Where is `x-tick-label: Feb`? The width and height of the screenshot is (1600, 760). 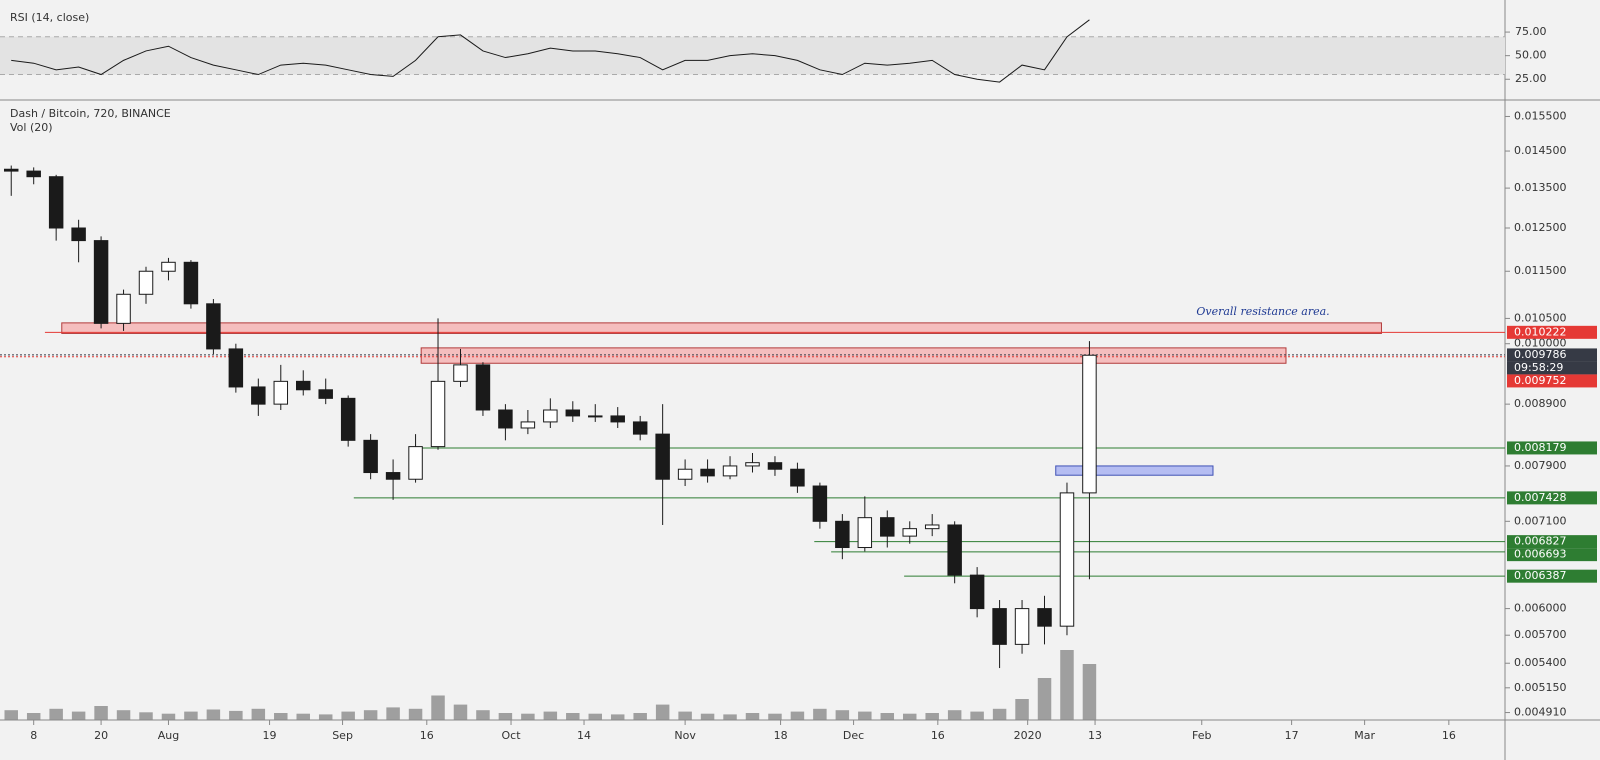
x-tick-label: Feb is located at coordinates (1201, 735).